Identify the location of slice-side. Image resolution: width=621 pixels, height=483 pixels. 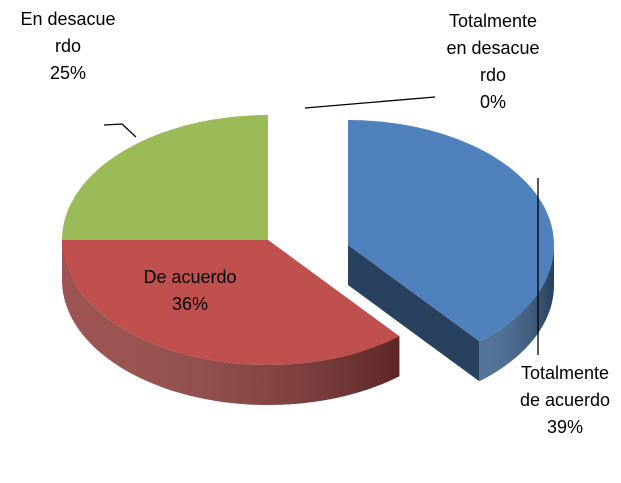
(414, 313).